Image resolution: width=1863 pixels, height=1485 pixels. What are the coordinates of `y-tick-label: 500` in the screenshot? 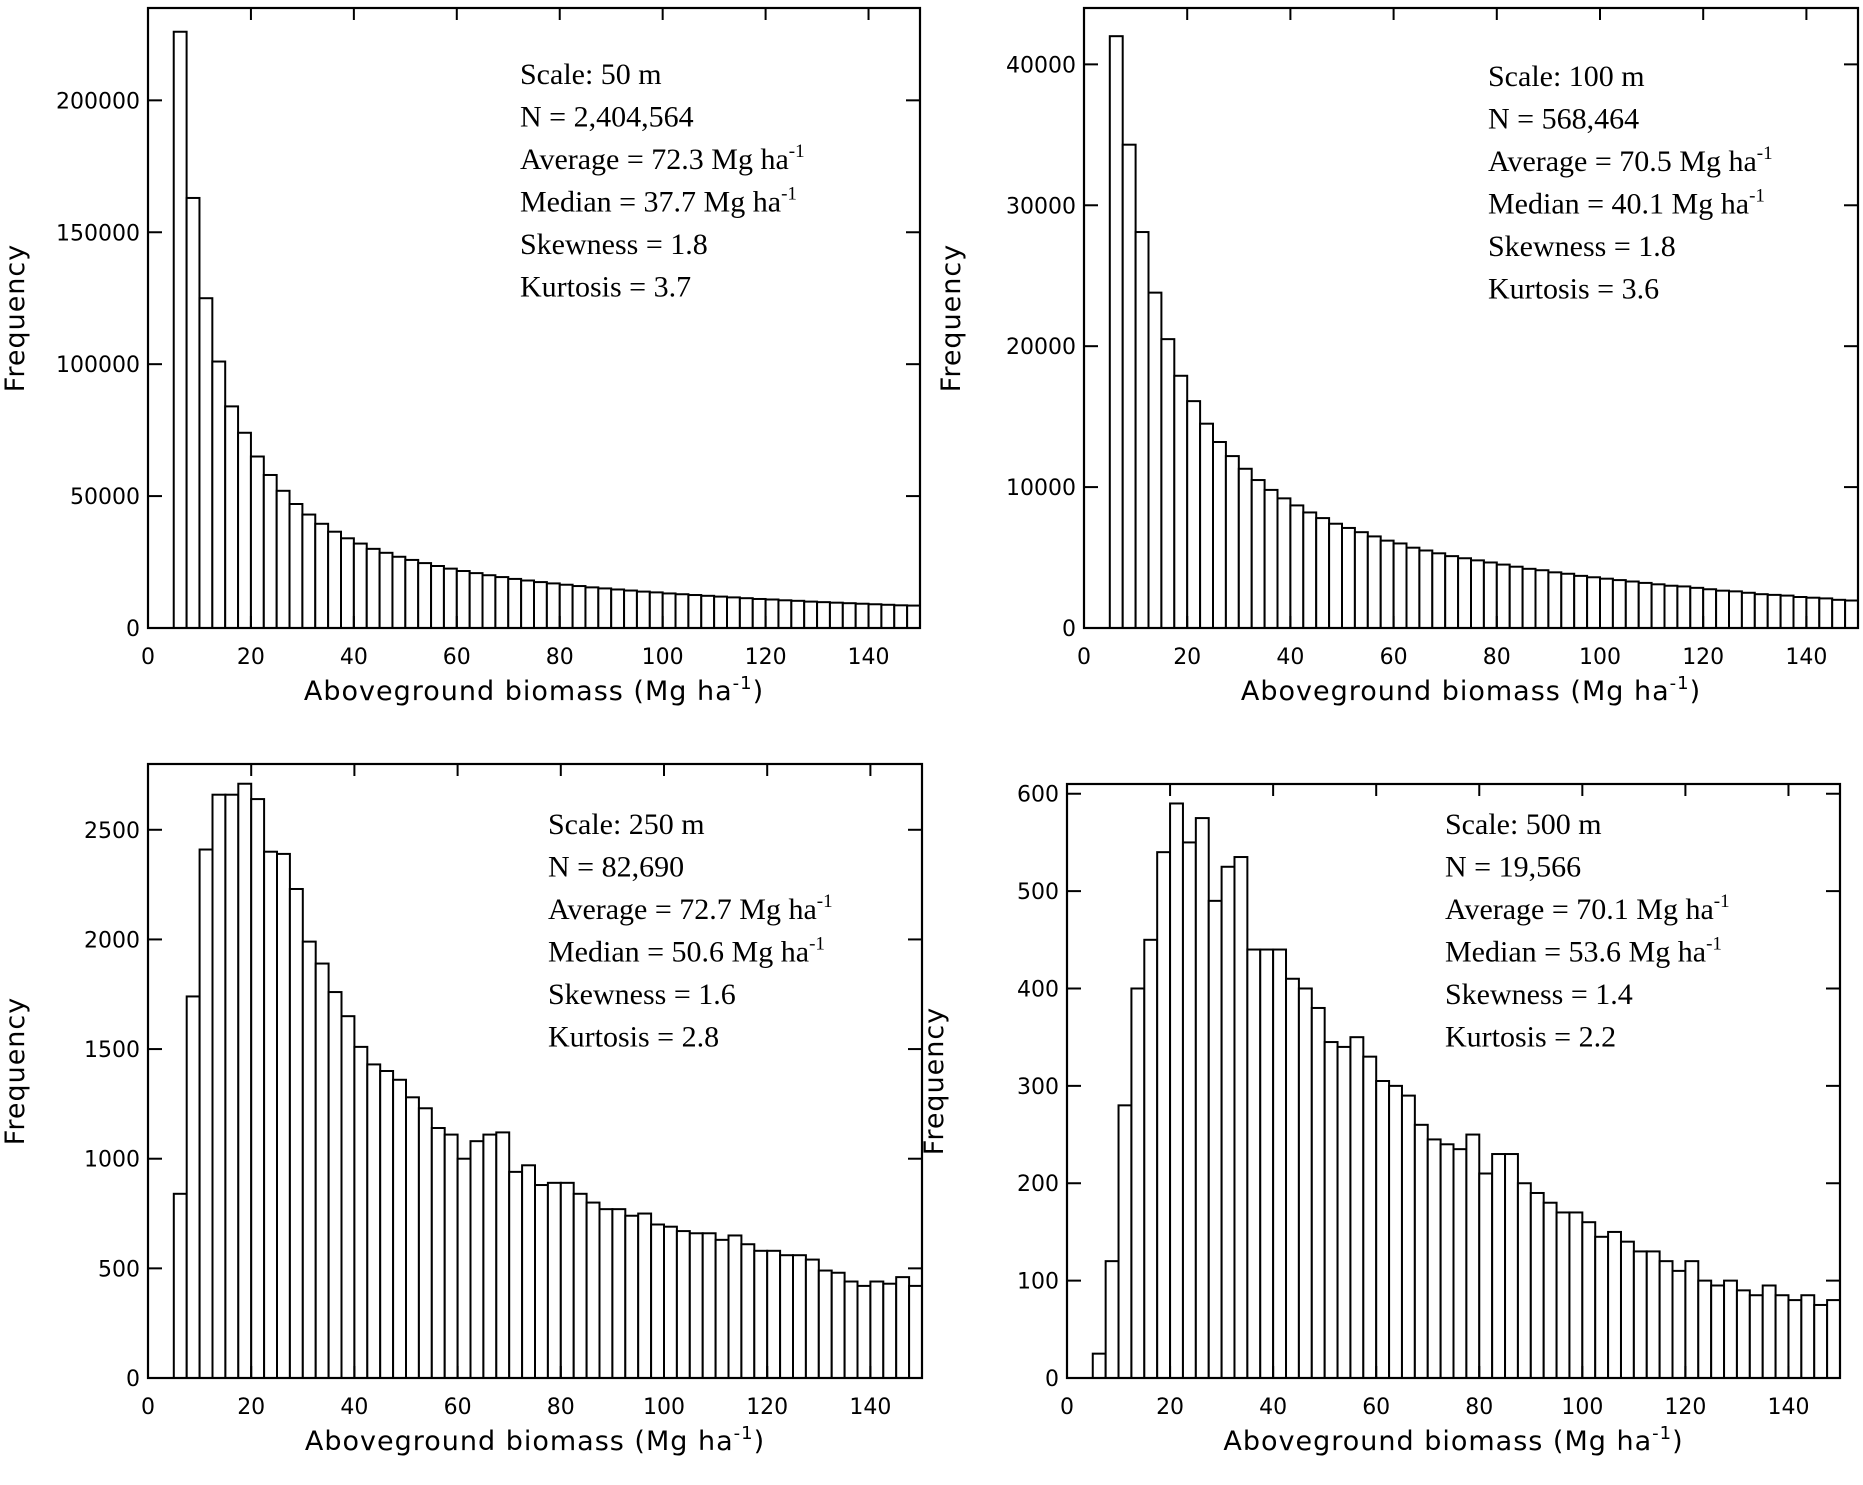 It's located at (119, 1269).